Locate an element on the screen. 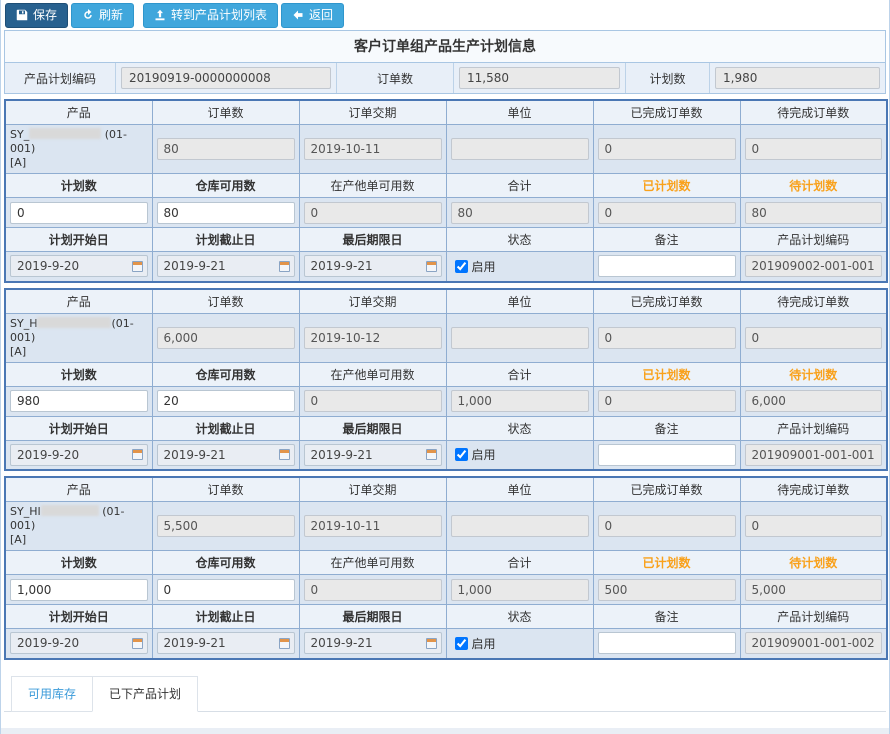 This screenshot has height=734, width=890. save-button: 保存 is located at coordinates (37, 15).